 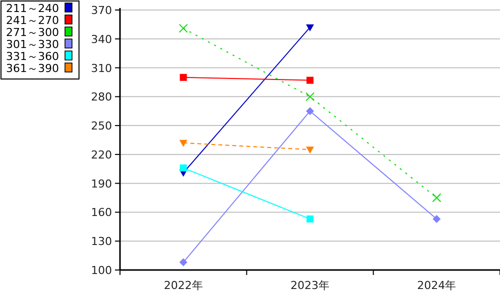 I want to click on y-tick-label: 100, so click(x=101, y=270).